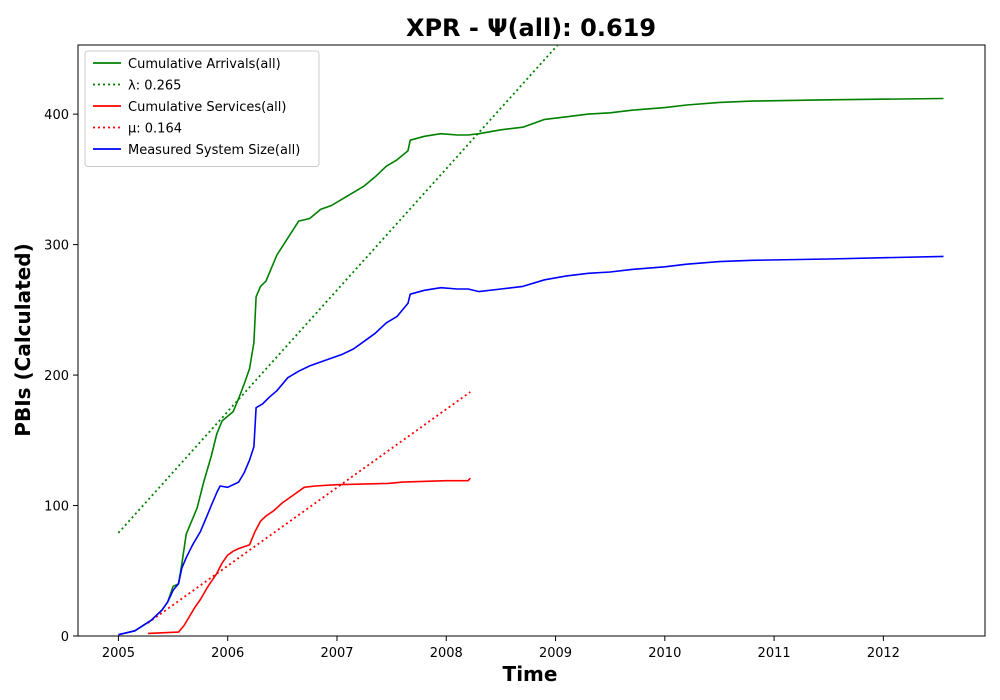 The width and height of the screenshot is (1000, 700). Describe the element at coordinates (214, 150) in the screenshot. I see `legend-label: Measured System Size(all)` at that location.